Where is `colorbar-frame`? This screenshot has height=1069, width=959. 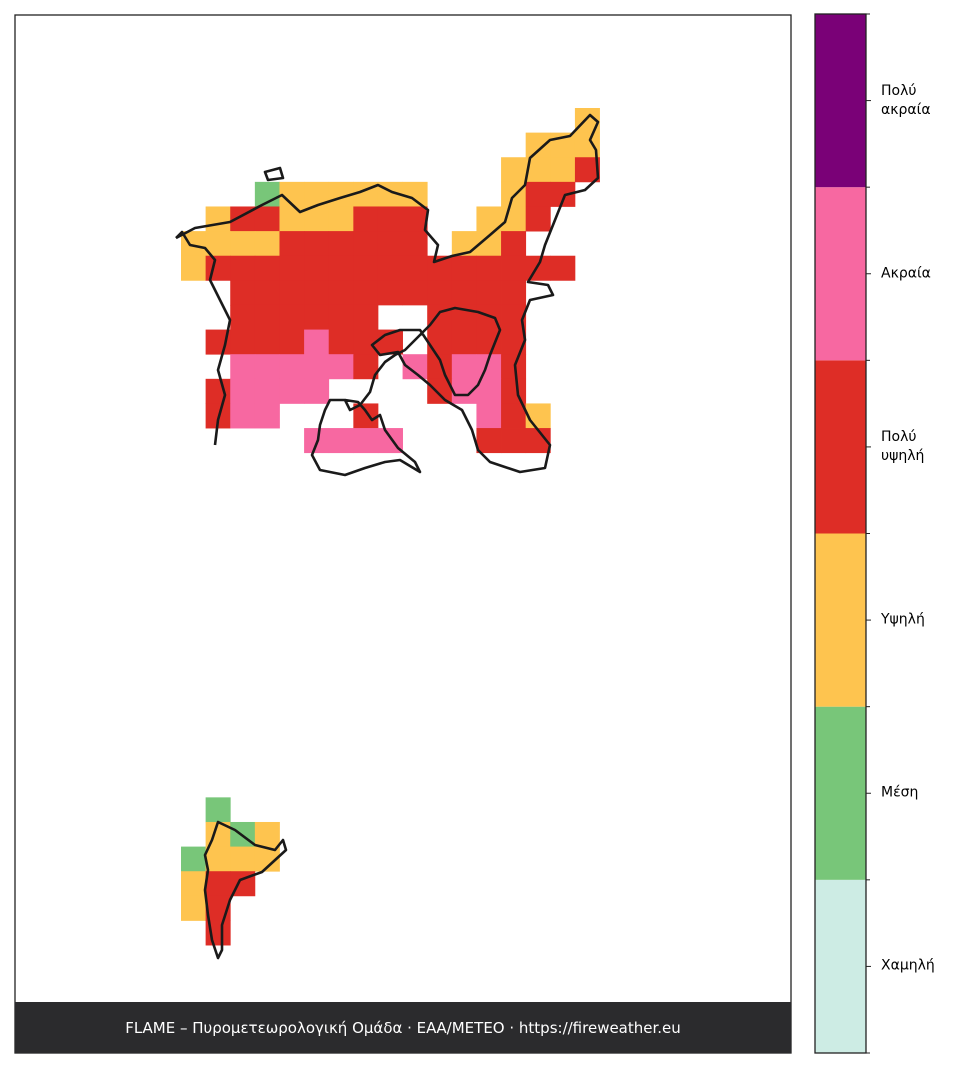
colorbar-frame is located at coordinates (840, 533).